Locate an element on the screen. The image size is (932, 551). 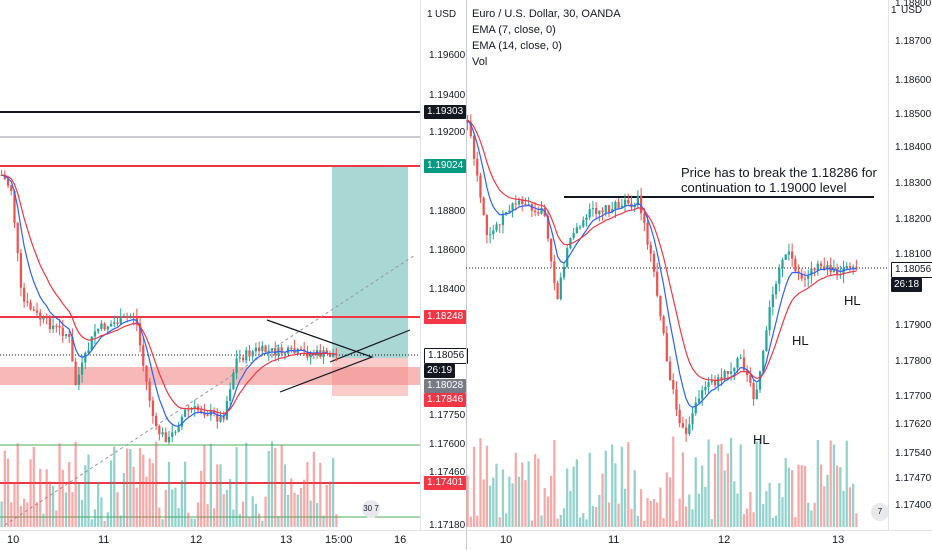
support-zone is located at coordinates (210, 376).